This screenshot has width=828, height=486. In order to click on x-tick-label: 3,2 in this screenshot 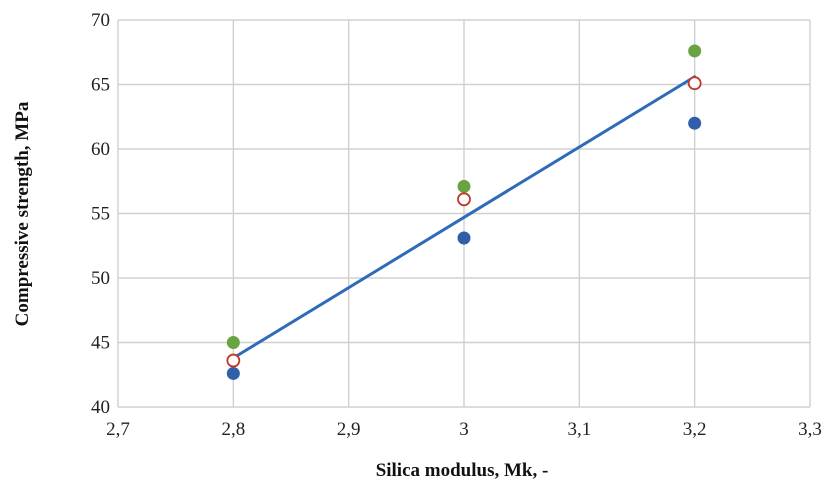, I will do `click(695, 429)`.